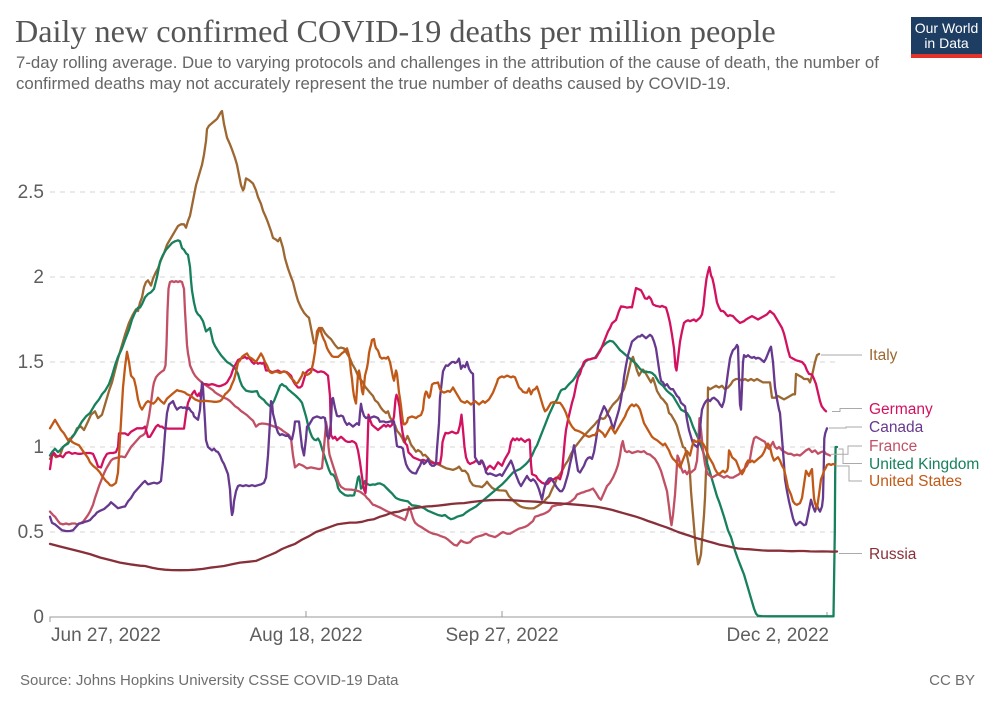 The height and width of the screenshot is (705, 1000). I want to click on svg-text: Canada, so click(896, 427).